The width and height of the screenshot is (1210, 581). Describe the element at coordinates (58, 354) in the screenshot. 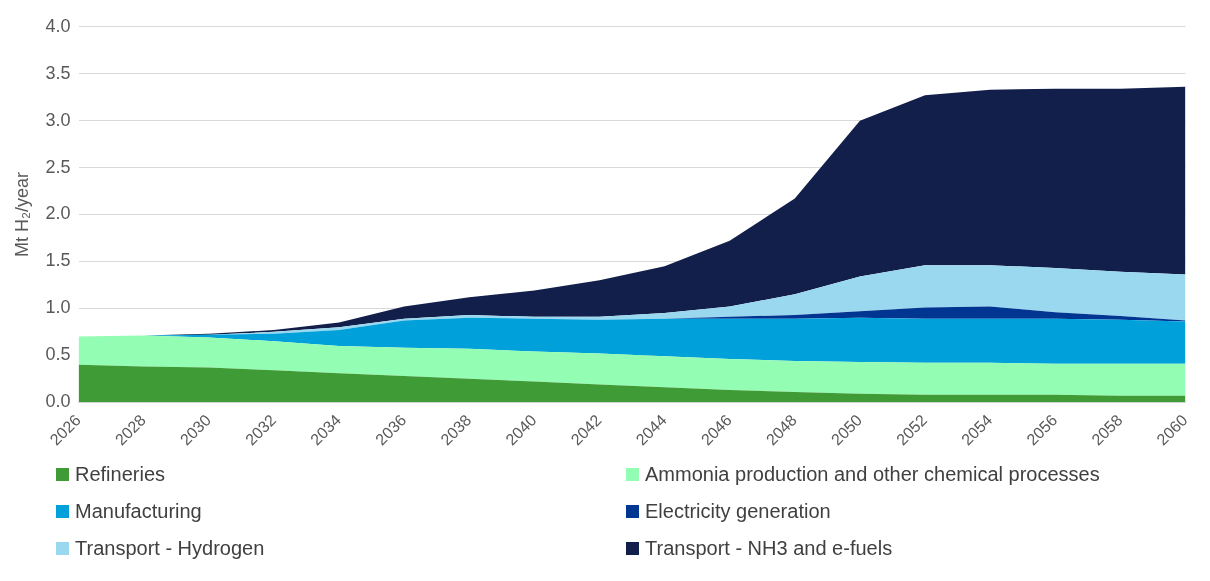

I see `y-tick-label: 0.5` at that location.